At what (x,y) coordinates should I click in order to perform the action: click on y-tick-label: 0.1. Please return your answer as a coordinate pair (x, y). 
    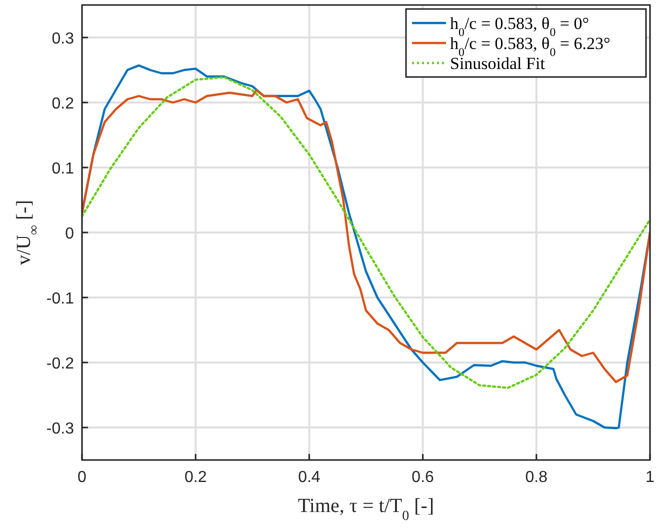
    Looking at the image, I should click on (63, 169).